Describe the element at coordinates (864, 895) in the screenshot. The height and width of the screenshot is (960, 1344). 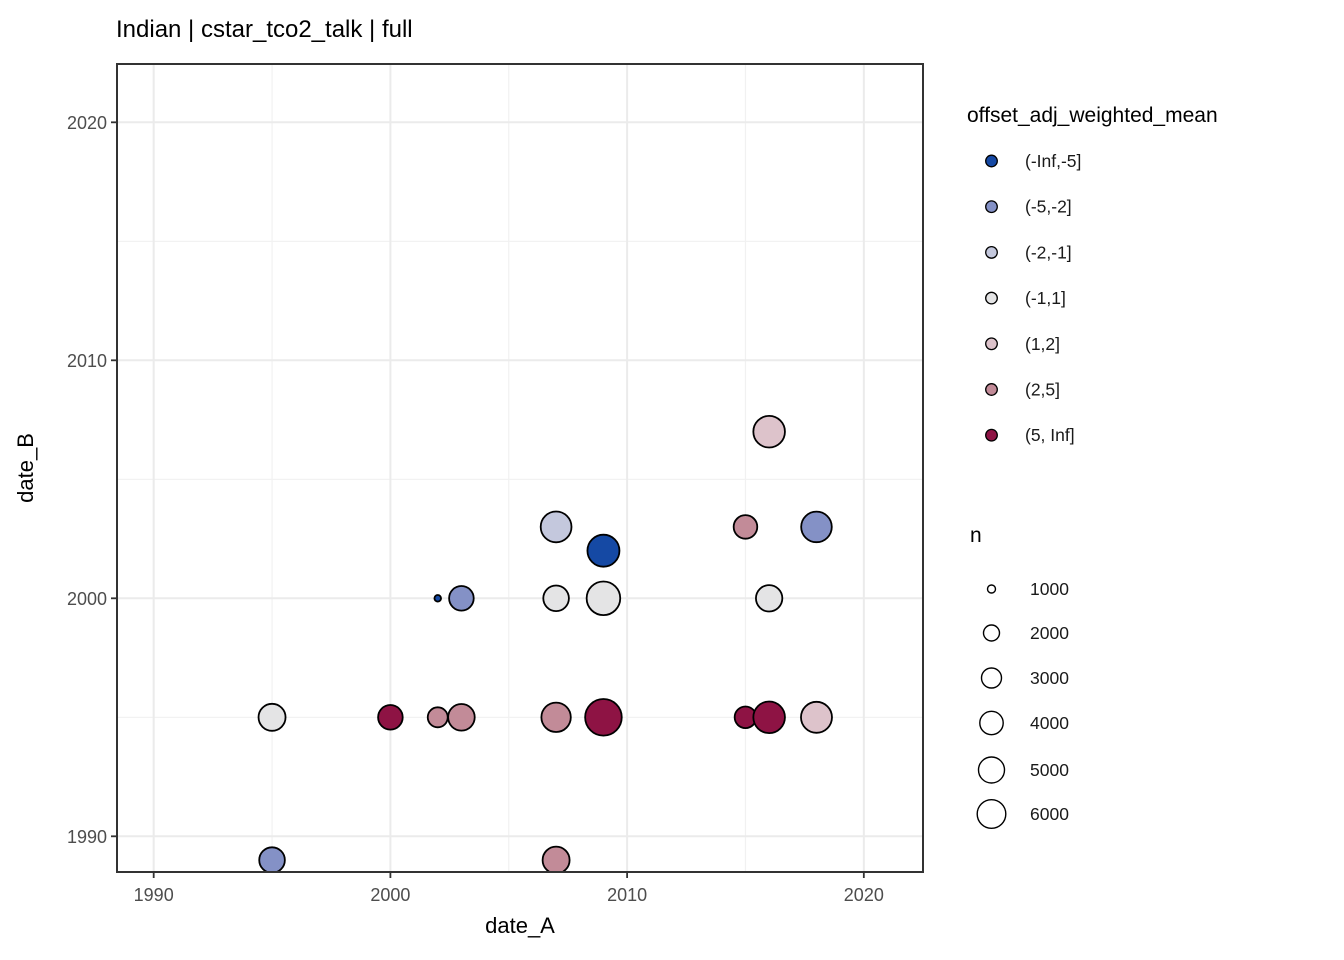
I see `x-tick-label: 2020` at that location.